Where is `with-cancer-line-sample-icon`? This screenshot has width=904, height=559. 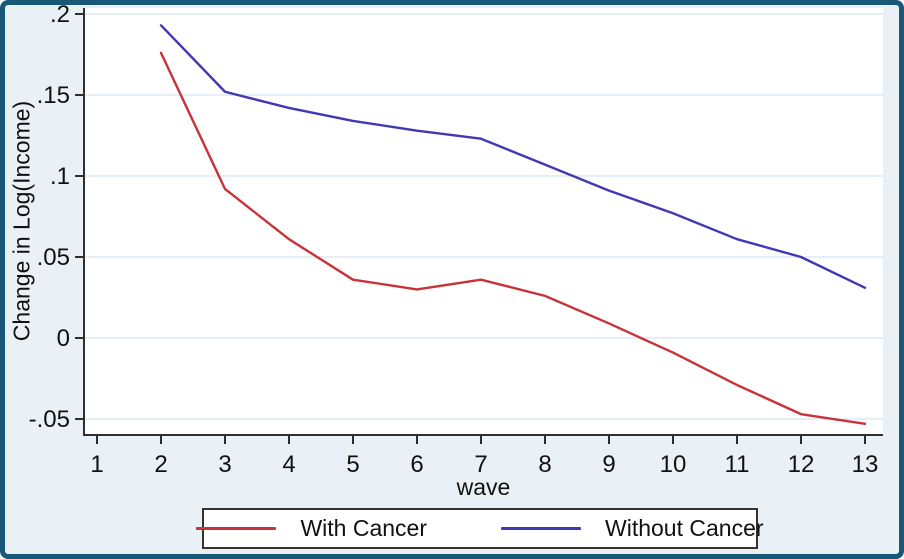
with-cancer-line-sample-icon is located at coordinates (236, 528).